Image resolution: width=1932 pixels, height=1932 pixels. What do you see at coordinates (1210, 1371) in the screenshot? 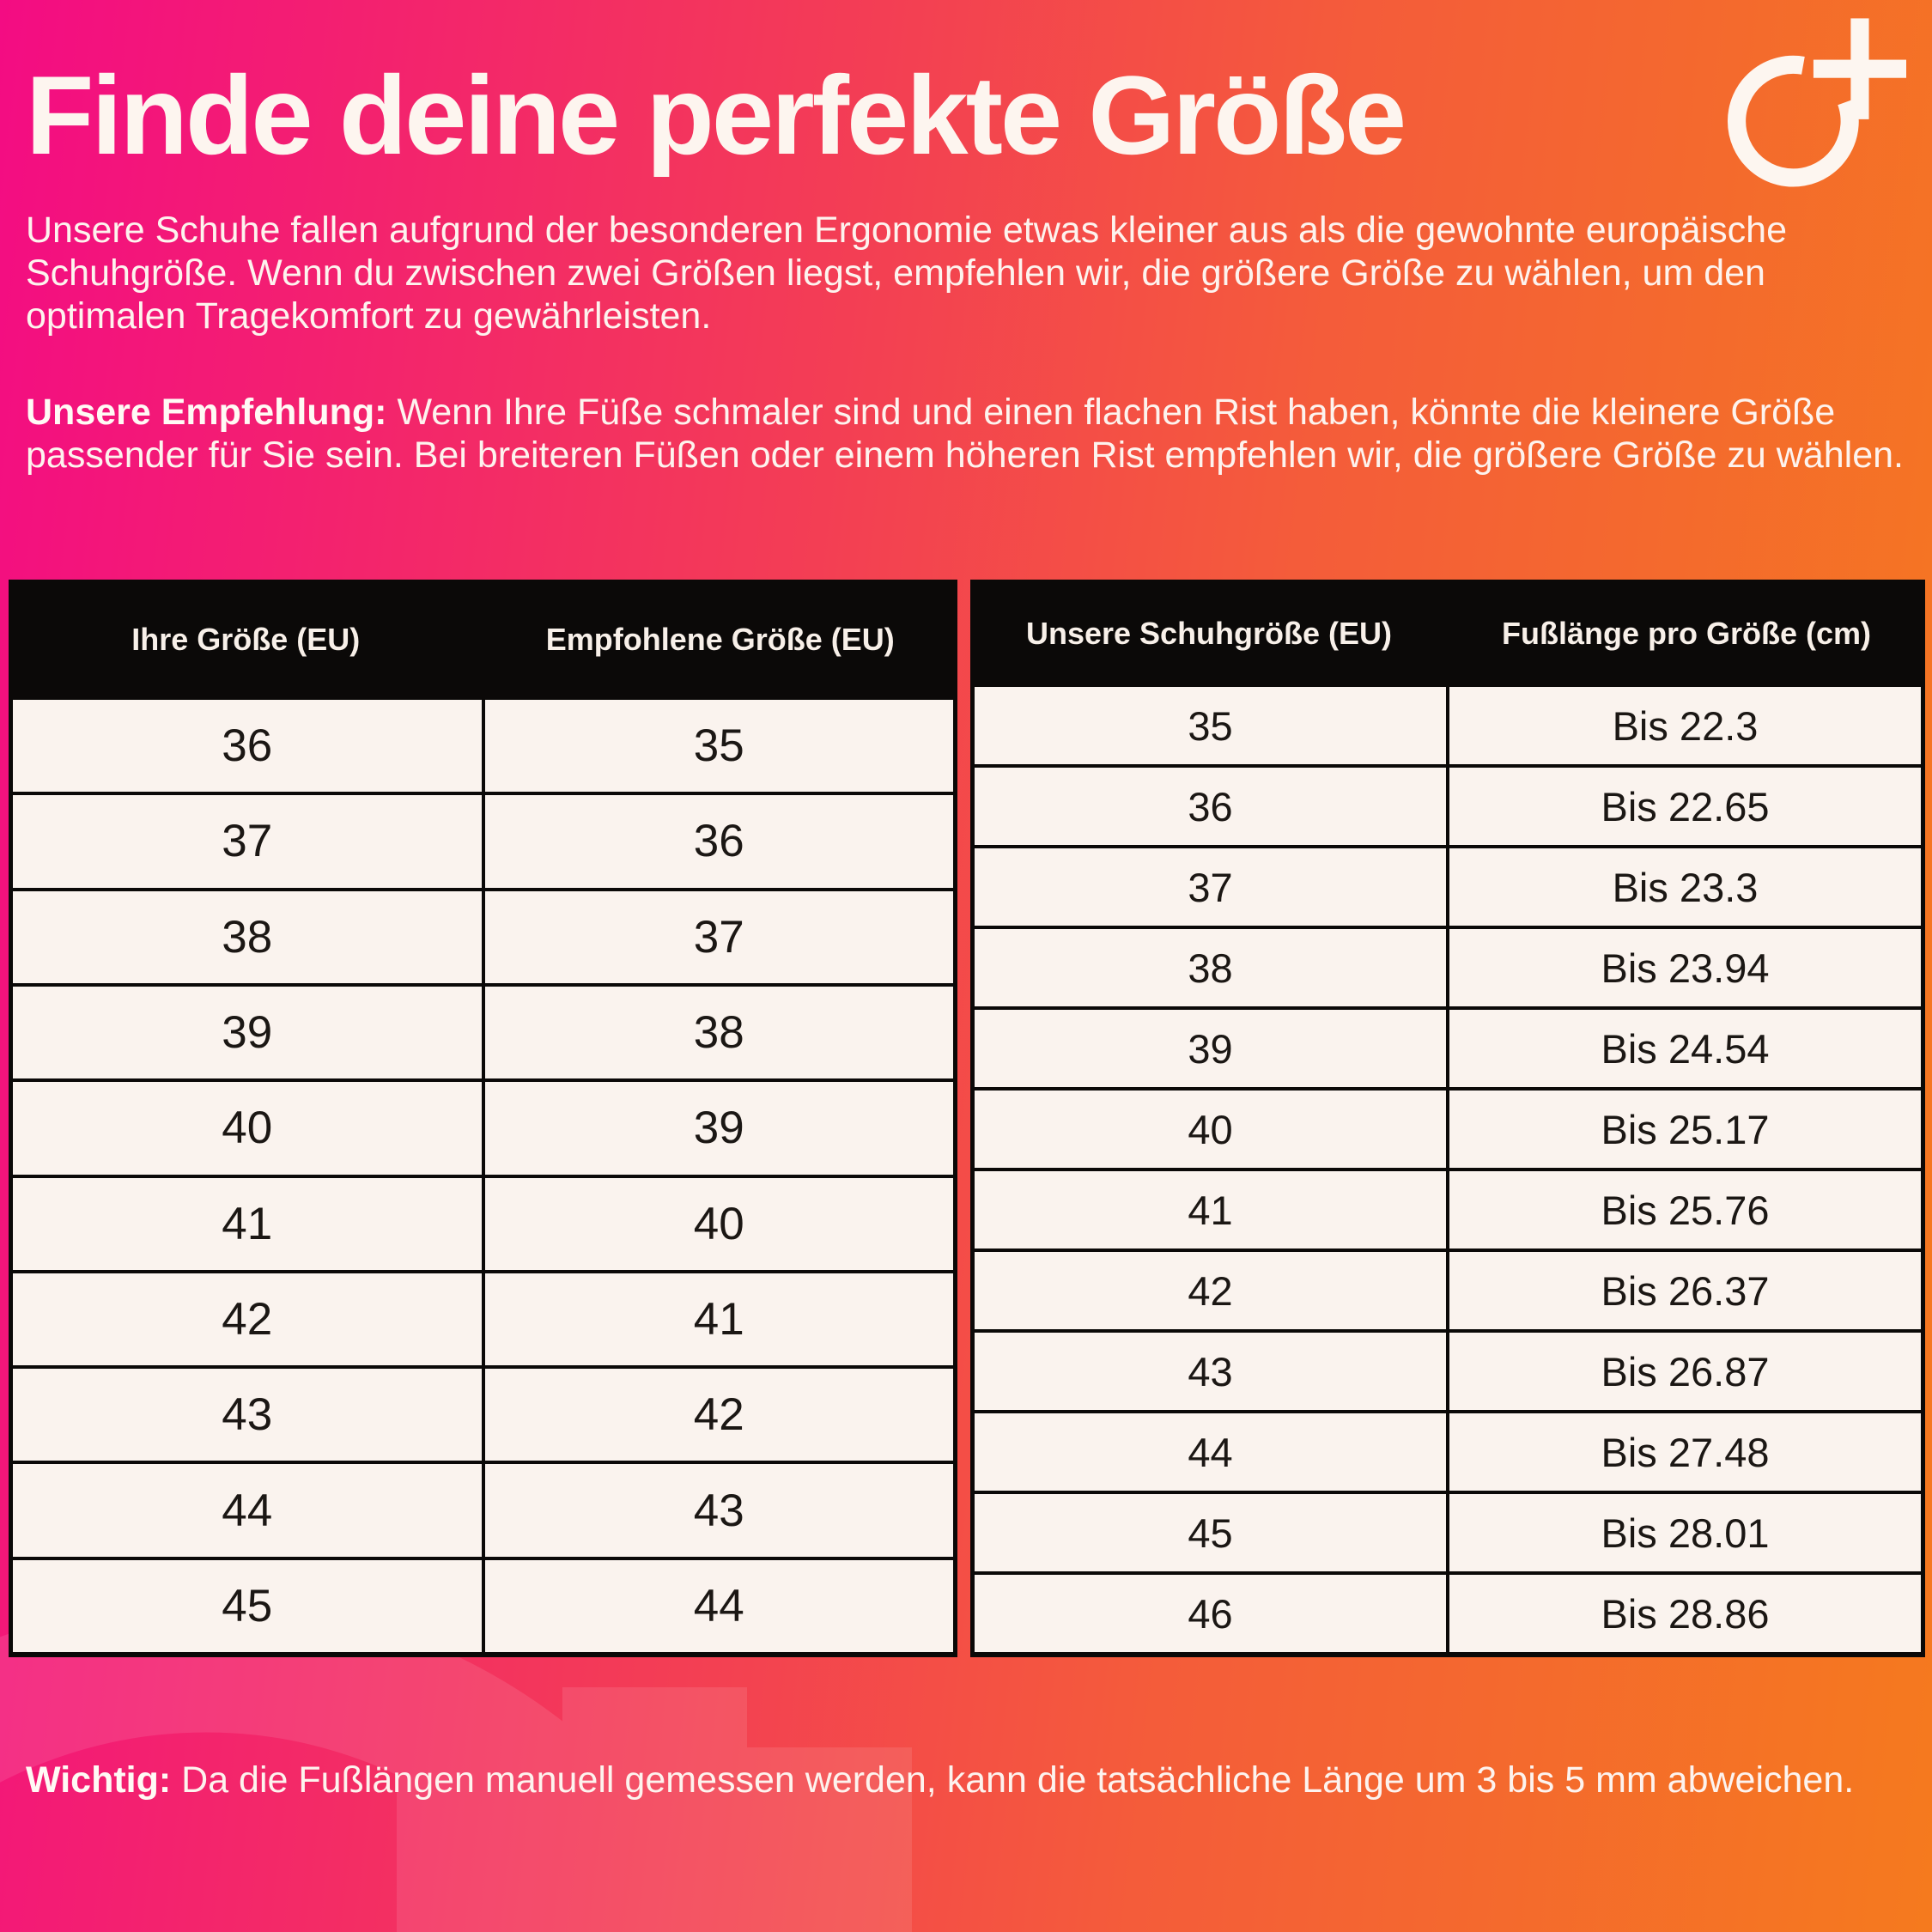
I see `shoe-size-cell: 43` at bounding box center [1210, 1371].